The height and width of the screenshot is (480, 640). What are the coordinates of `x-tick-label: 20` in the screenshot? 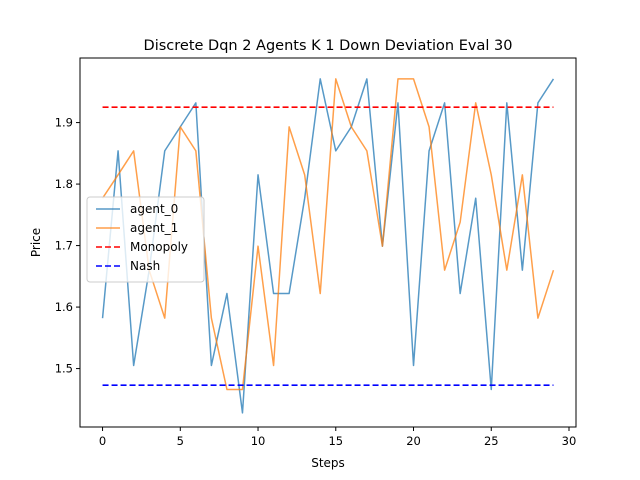 It's located at (413, 441).